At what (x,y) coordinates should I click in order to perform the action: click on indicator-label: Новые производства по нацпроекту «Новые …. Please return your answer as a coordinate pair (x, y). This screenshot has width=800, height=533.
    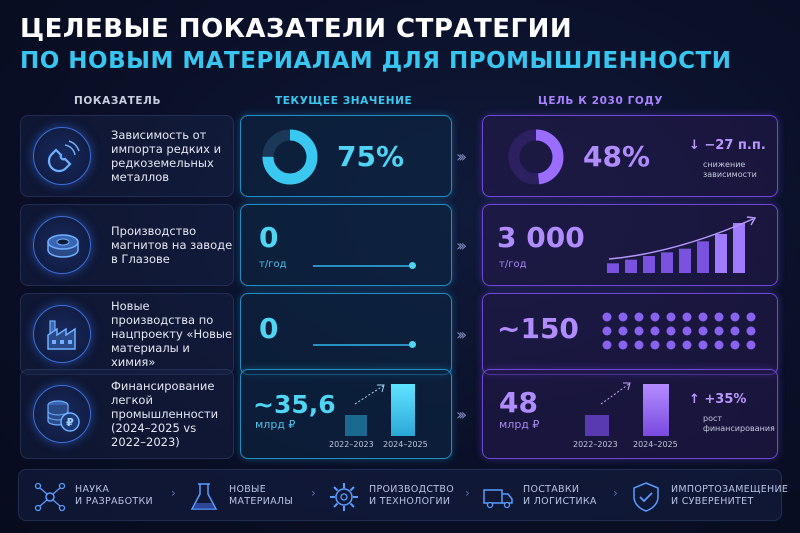
    Looking at the image, I should click on (172, 334).